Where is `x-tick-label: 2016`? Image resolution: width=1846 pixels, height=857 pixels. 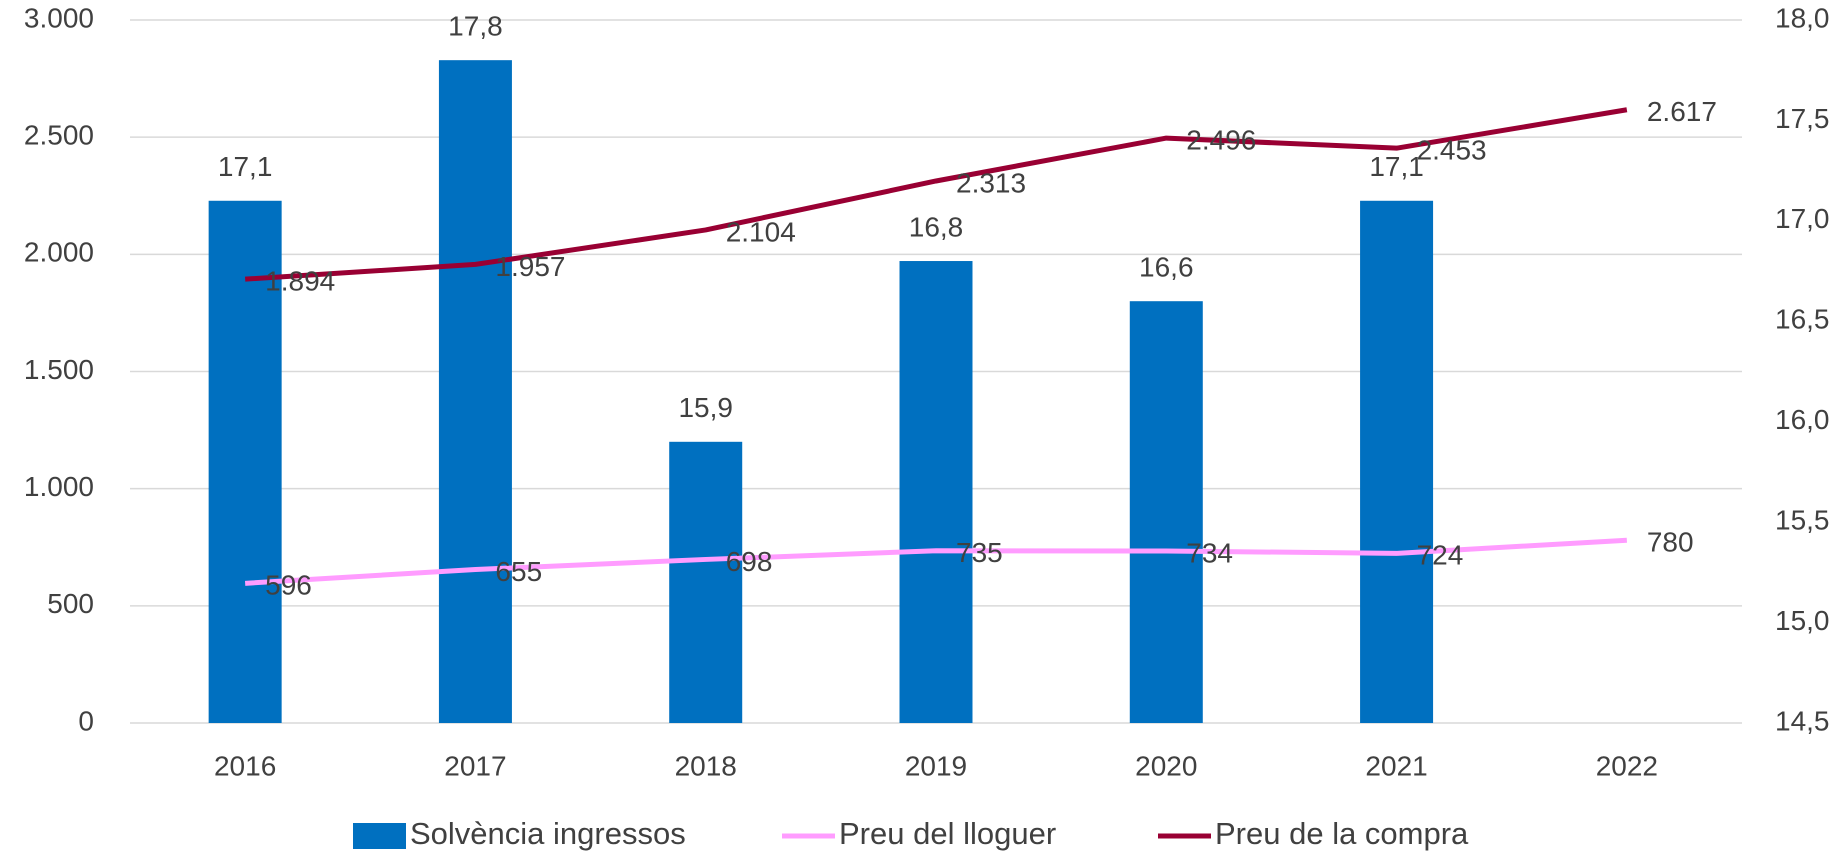
x-tick-label: 2016 is located at coordinates (245, 765).